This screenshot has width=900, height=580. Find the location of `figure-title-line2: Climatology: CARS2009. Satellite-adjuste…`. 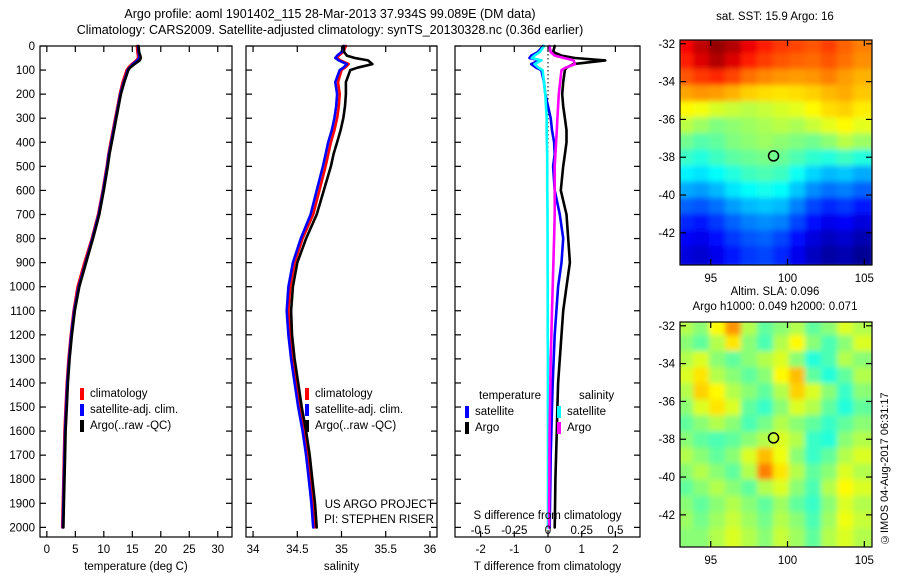

figure-title-line2: Climatology: CARS2009. Satellite-adjuste… is located at coordinates (330, 30).